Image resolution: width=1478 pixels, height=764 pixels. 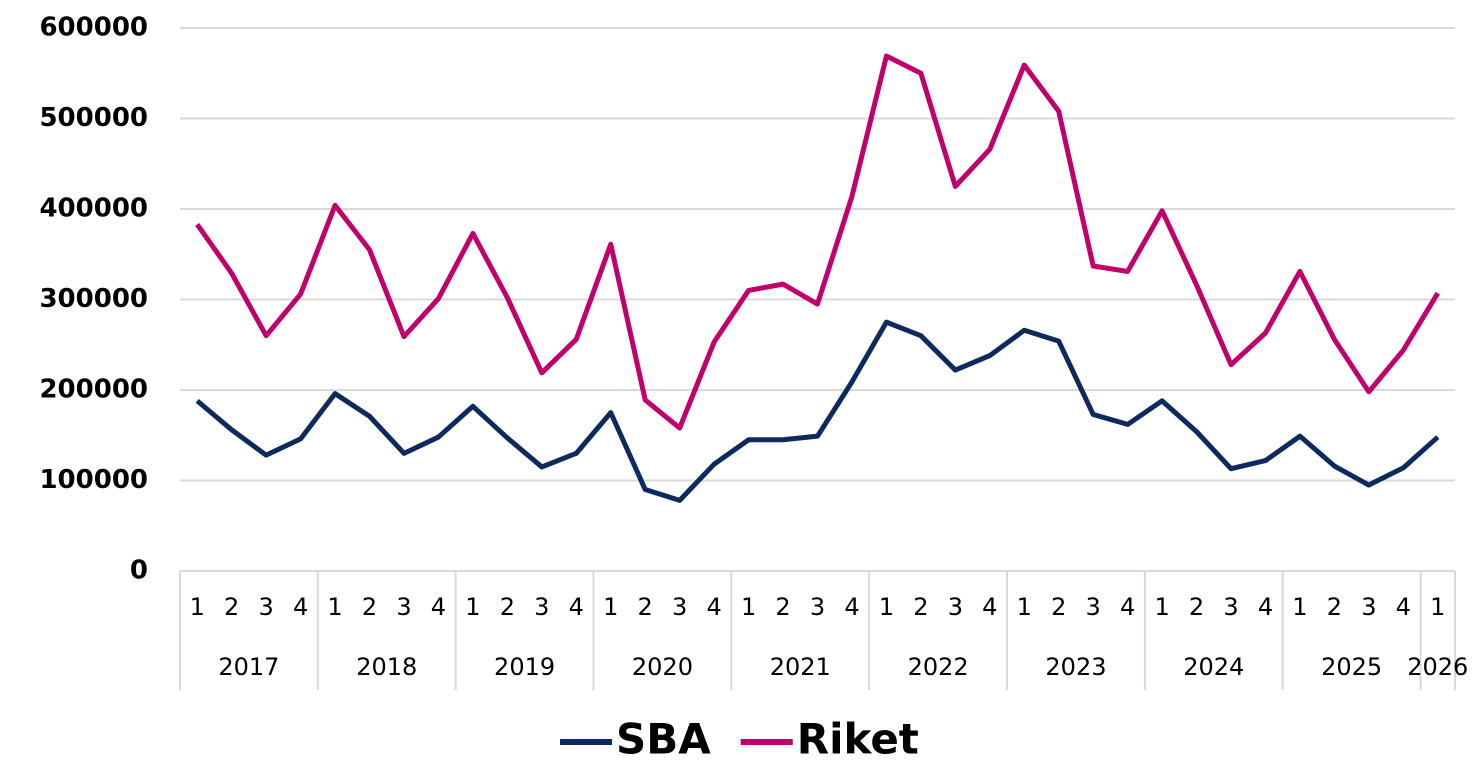 What do you see at coordinates (386, 667) in the screenshot?
I see `x-group-label: 2018` at bounding box center [386, 667].